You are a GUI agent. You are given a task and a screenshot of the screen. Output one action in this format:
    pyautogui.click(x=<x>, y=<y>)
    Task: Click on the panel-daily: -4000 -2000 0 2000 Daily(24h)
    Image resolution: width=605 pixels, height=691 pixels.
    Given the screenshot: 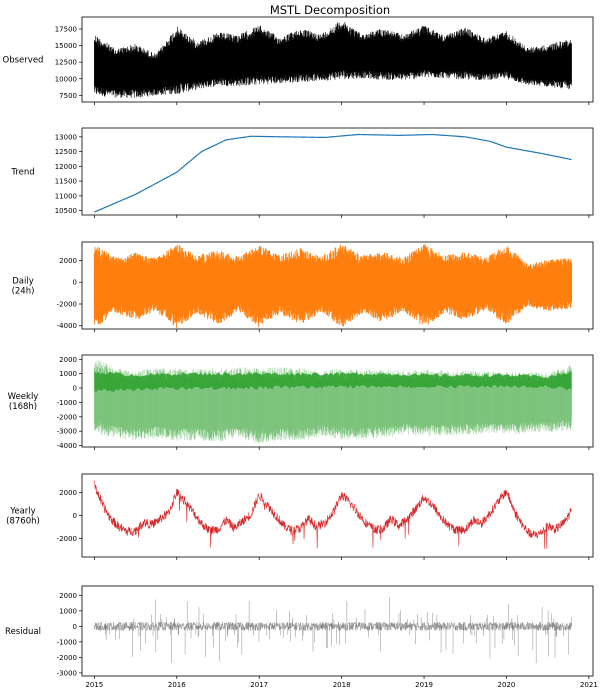 What is the action you would take?
    pyautogui.click(x=303, y=286)
    